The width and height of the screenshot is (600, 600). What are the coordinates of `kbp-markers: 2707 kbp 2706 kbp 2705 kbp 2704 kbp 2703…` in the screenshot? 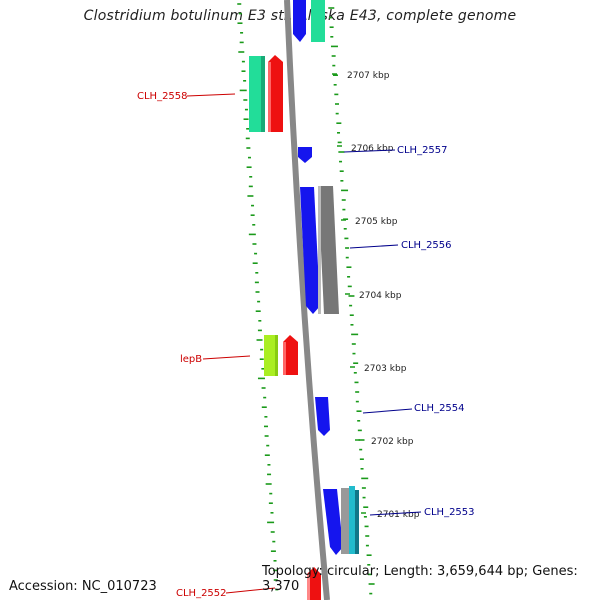 It's located at (376, 295).